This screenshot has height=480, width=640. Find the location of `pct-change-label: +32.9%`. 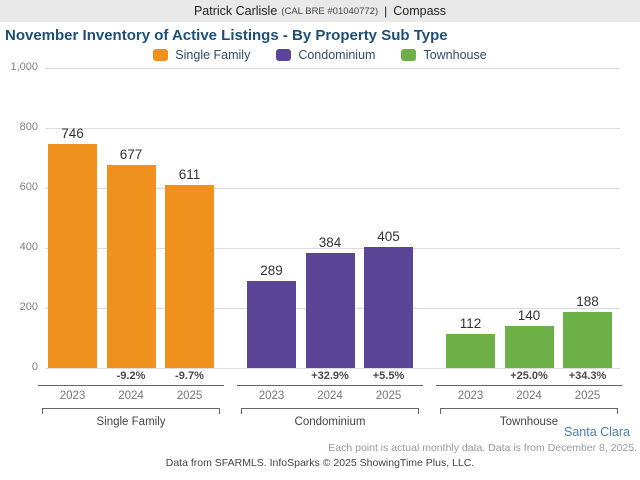

pct-change-label: +32.9% is located at coordinates (330, 376).